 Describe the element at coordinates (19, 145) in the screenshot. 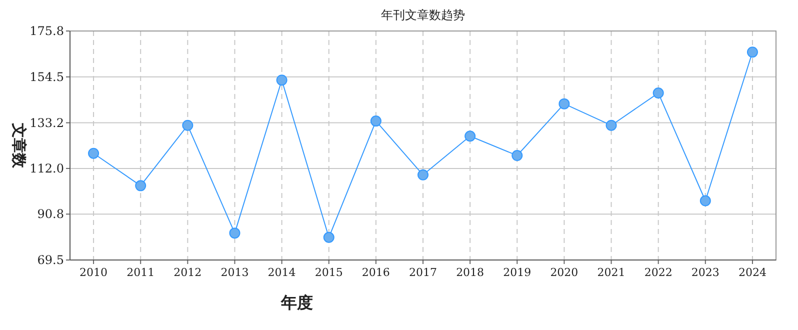

I see `y-axis-title: 文章数` at that location.